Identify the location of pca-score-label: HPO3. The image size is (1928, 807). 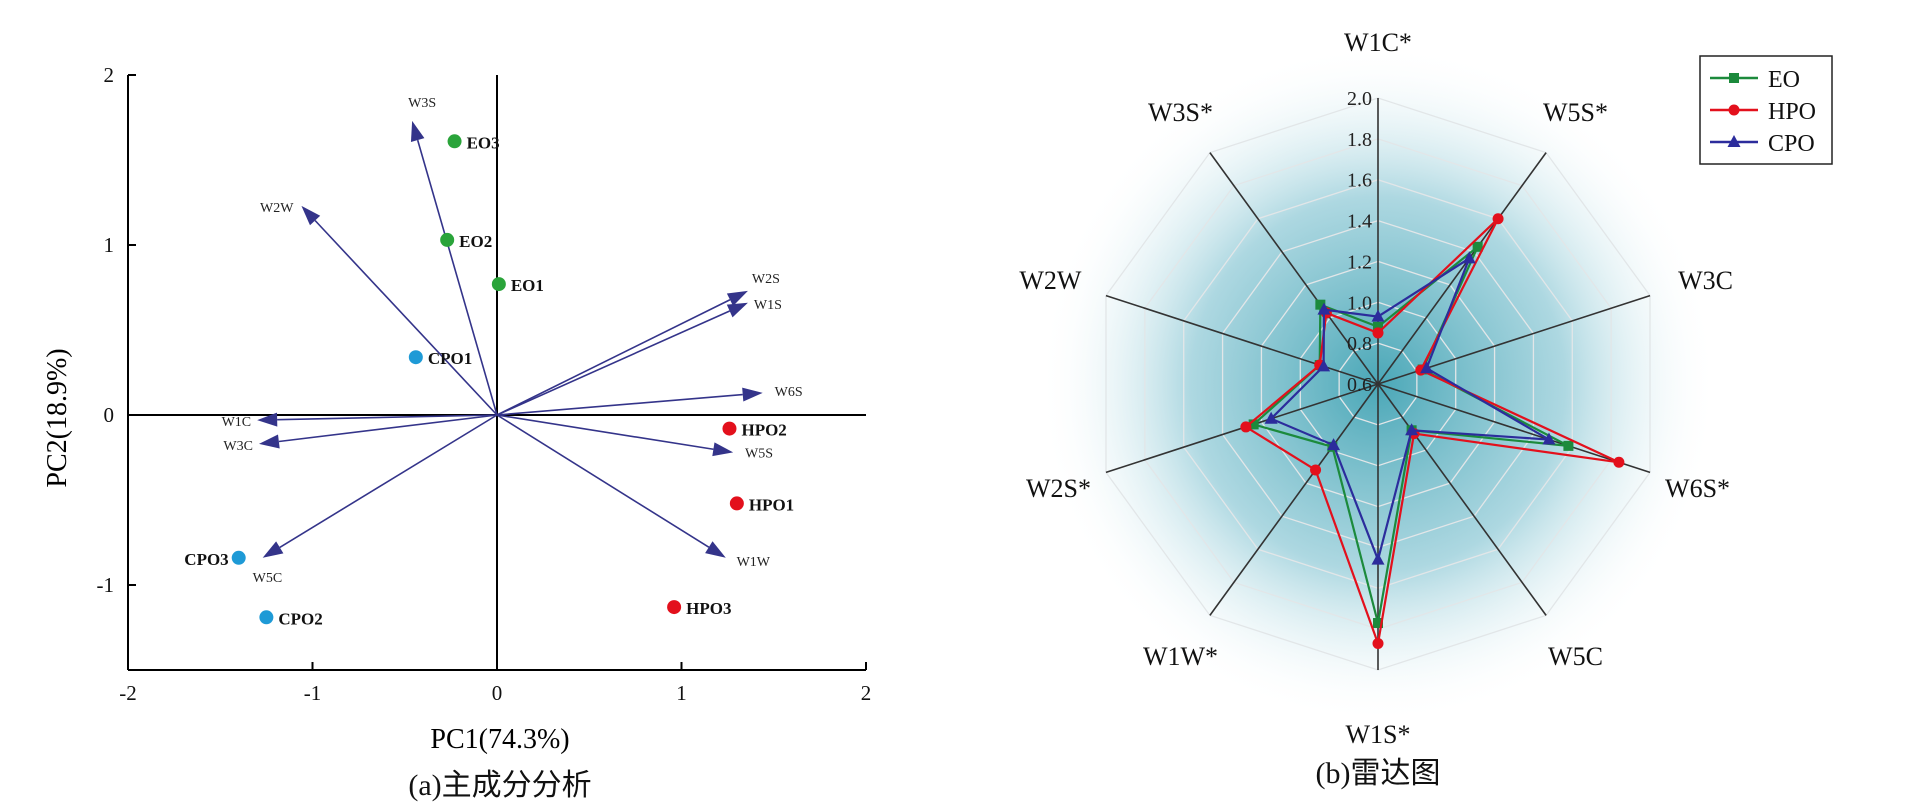
(708, 608).